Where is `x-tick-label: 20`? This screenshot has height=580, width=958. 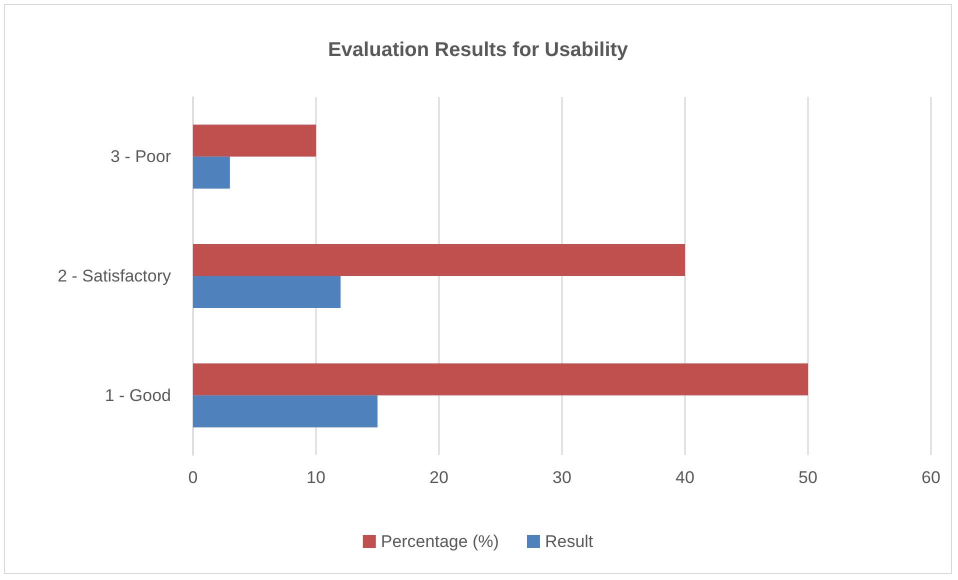
x-tick-label: 20 is located at coordinates (439, 477).